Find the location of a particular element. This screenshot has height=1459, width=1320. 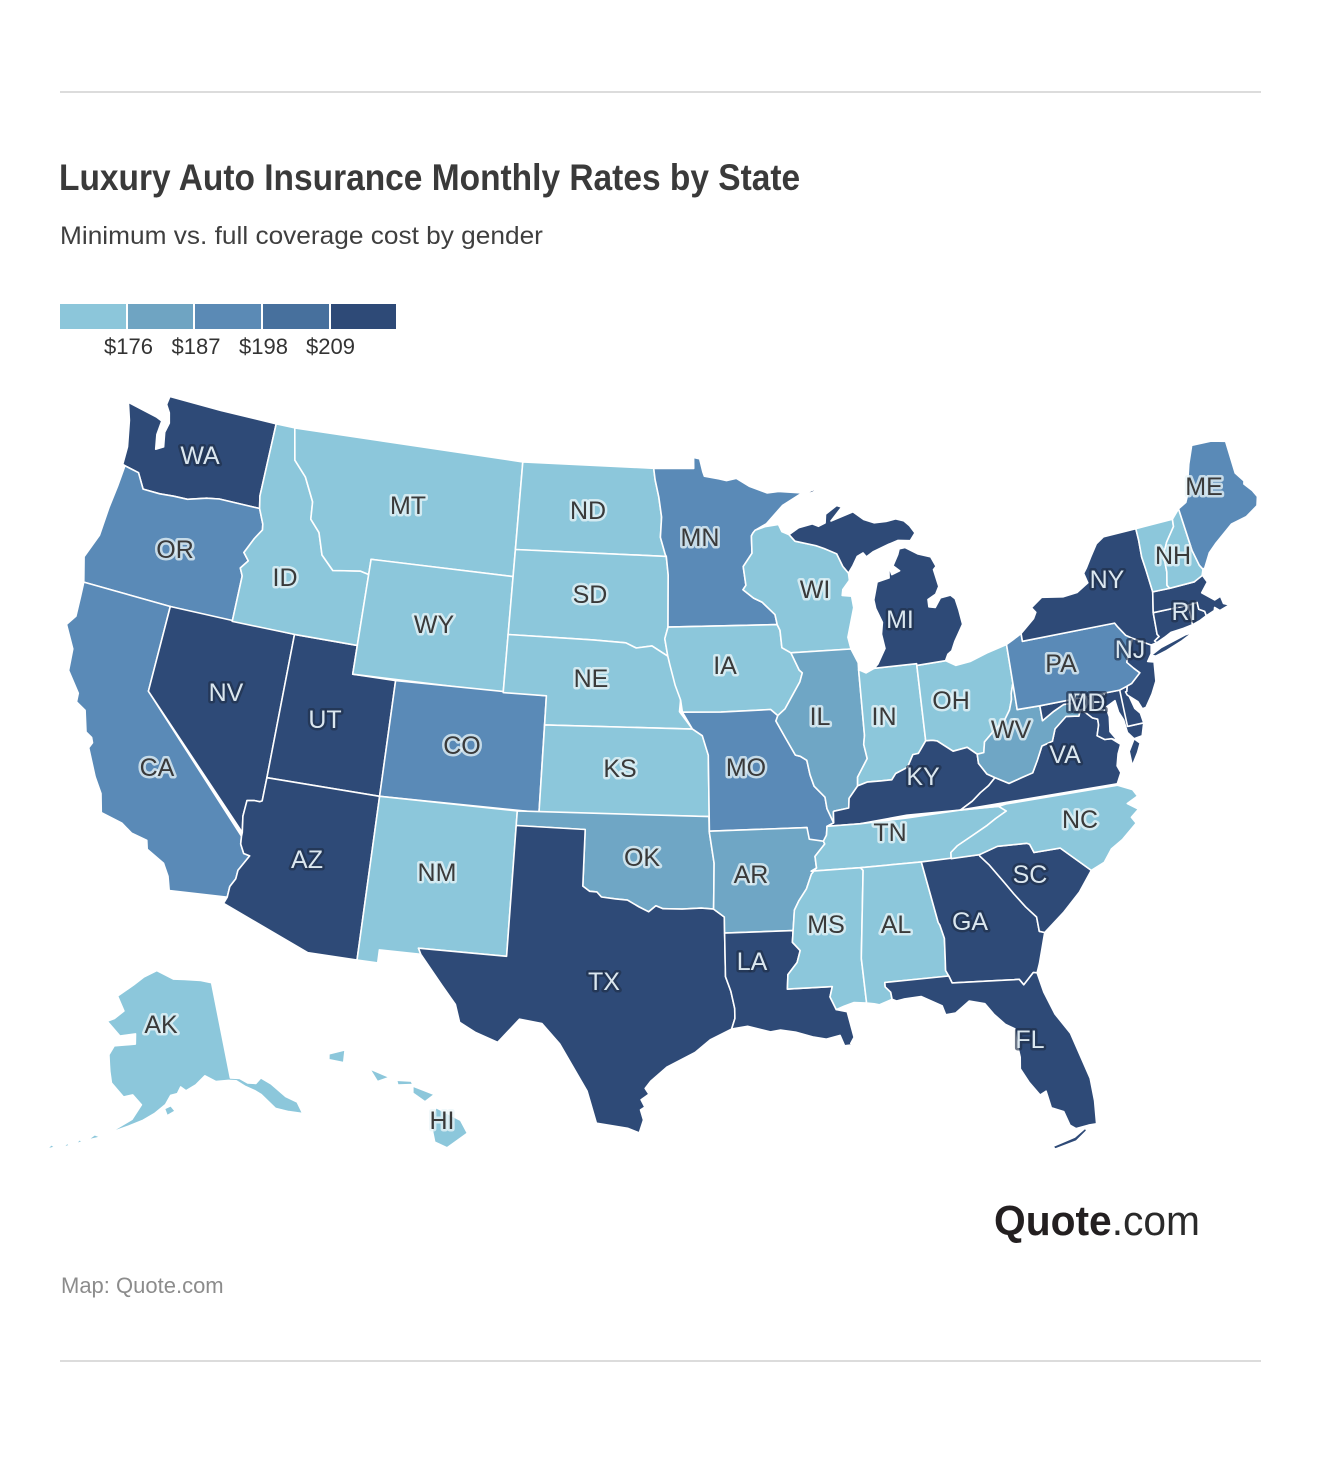

svg-text: MT is located at coordinates (408, 506).